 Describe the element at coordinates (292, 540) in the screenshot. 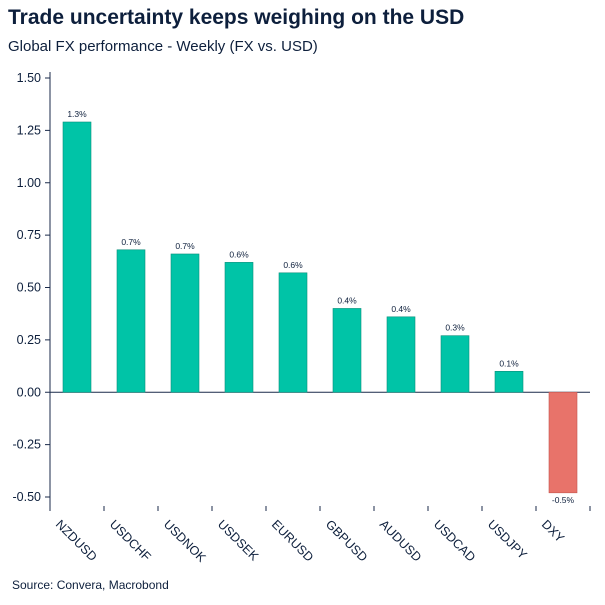

I see `category-label-eurusd: EURUSD` at that location.